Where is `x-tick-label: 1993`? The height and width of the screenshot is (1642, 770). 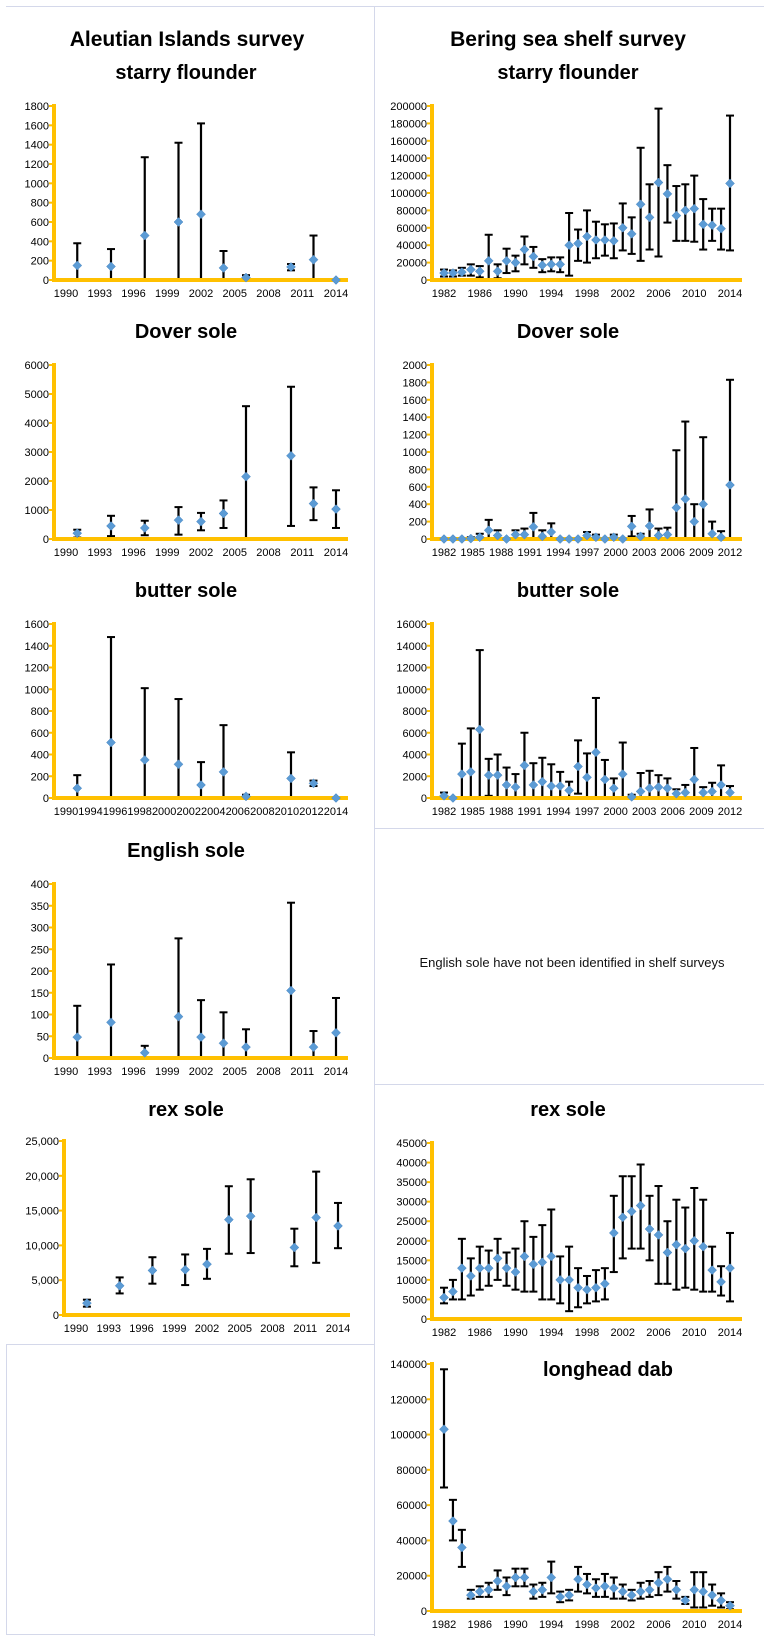 x-tick-label: 1993 is located at coordinates (100, 1072).